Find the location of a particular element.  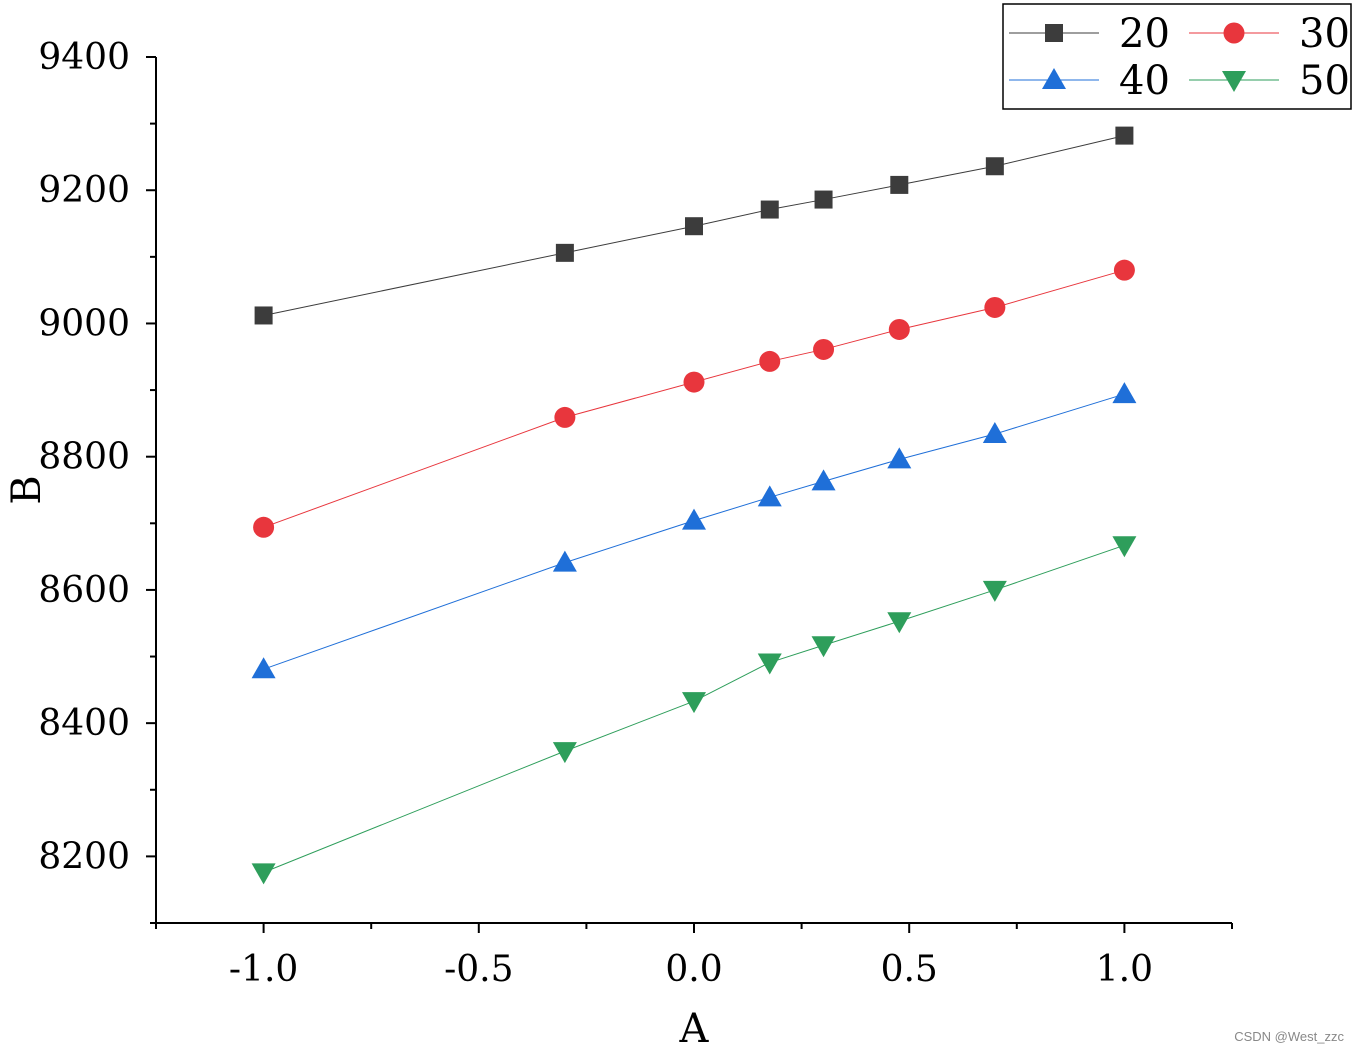

y-axis-title: B is located at coordinates (27, 489).